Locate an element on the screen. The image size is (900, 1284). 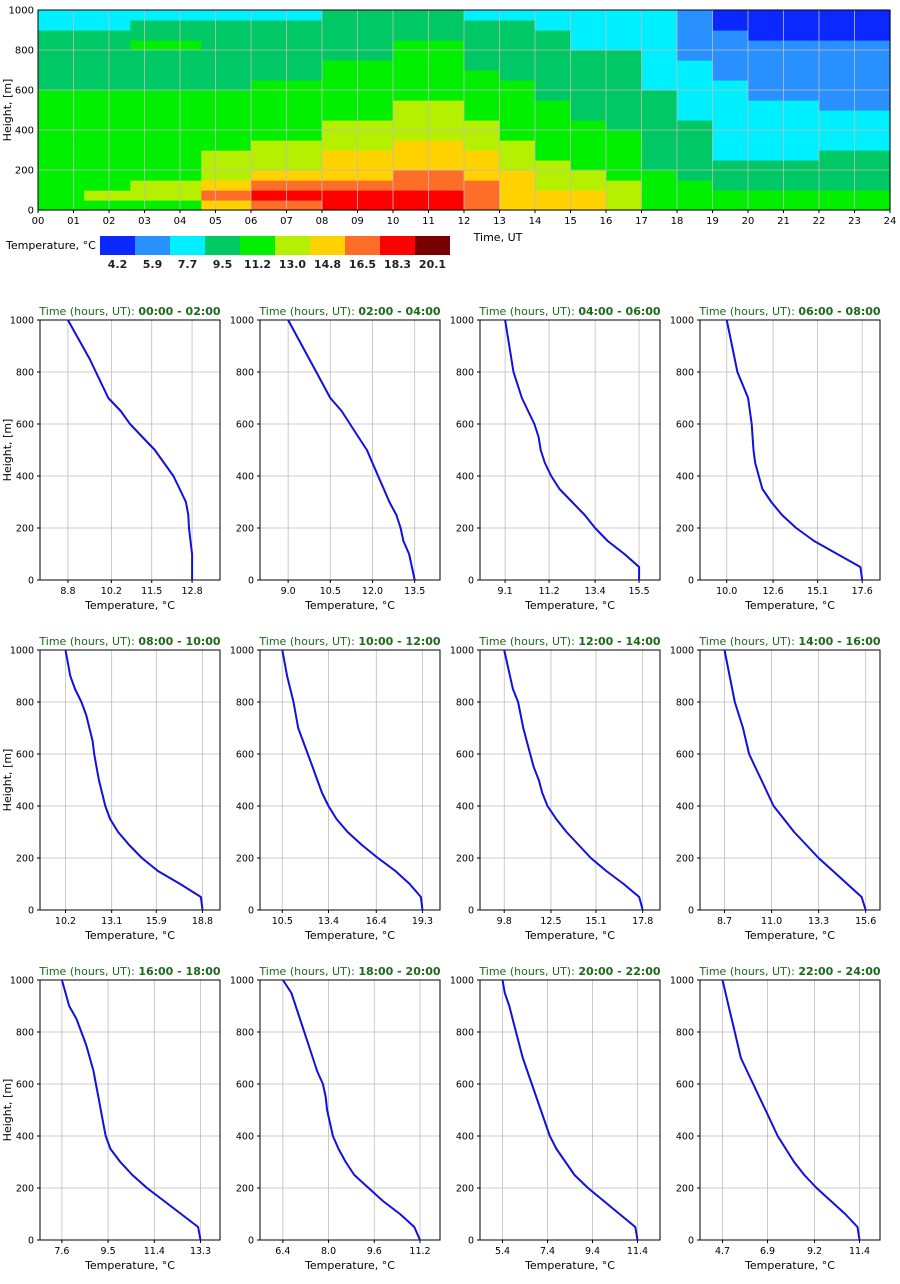
panel-title-range: 18:00 - 20:00 is located at coordinates (399, 971).